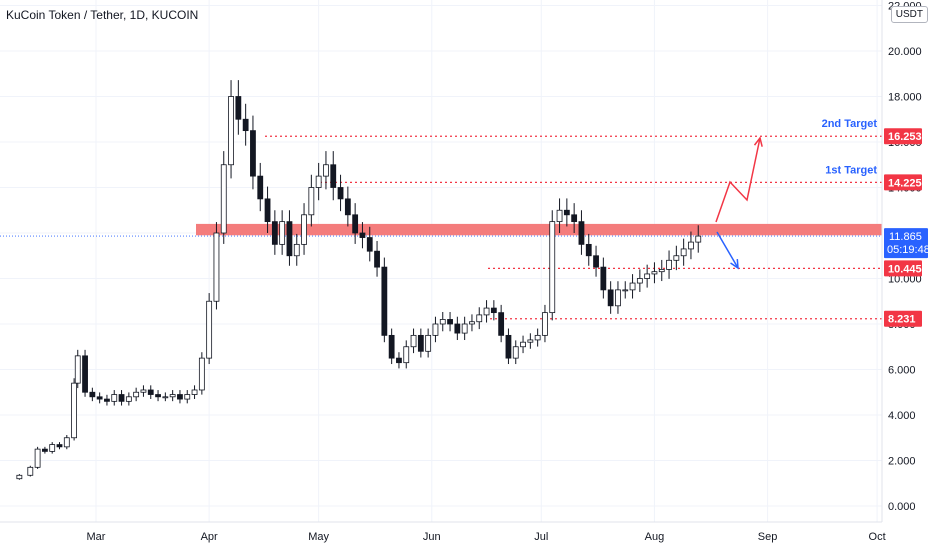 The width and height of the screenshot is (932, 550). I want to click on level-price-label: 8.231, so click(902, 320).